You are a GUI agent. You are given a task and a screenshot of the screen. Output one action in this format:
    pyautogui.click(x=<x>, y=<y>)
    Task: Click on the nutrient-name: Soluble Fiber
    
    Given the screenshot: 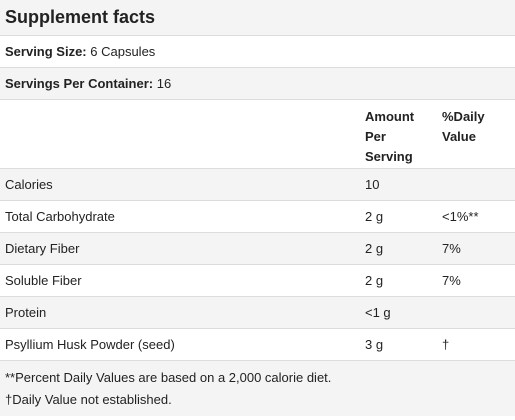 What is the action you would take?
    pyautogui.click(x=43, y=280)
    